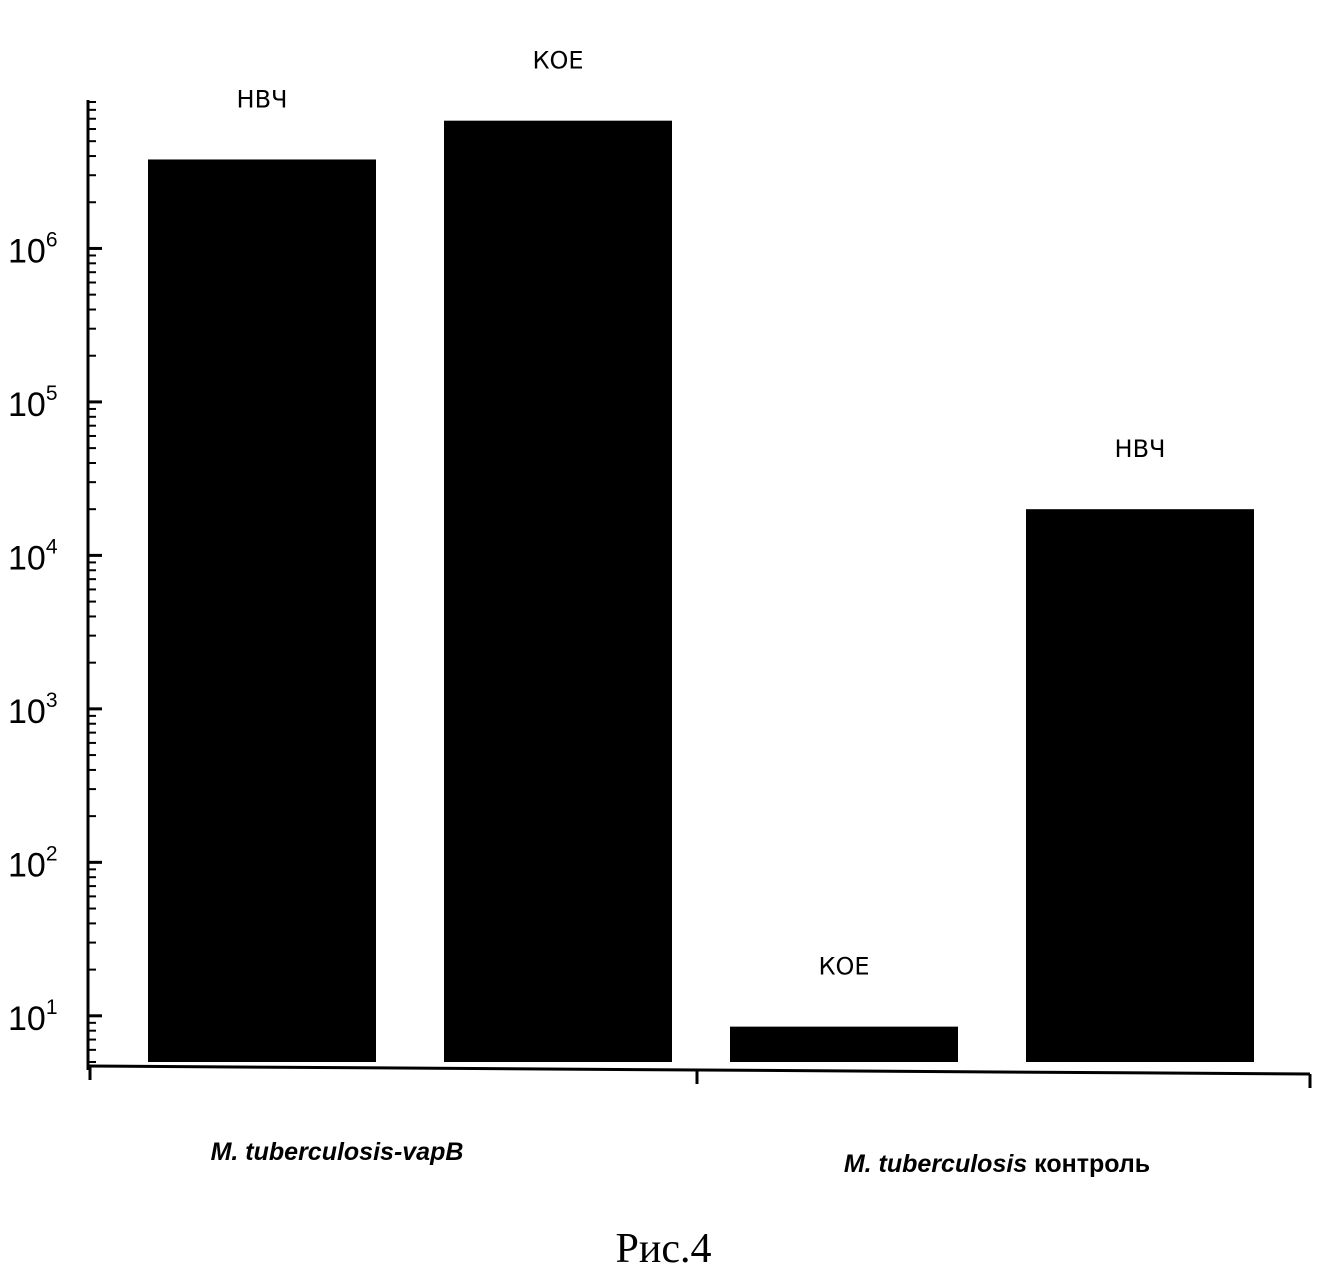  Describe the element at coordinates (337, 1152) in the screenshot. I see `group-label-1: M. tuberculosis-vapB` at that location.